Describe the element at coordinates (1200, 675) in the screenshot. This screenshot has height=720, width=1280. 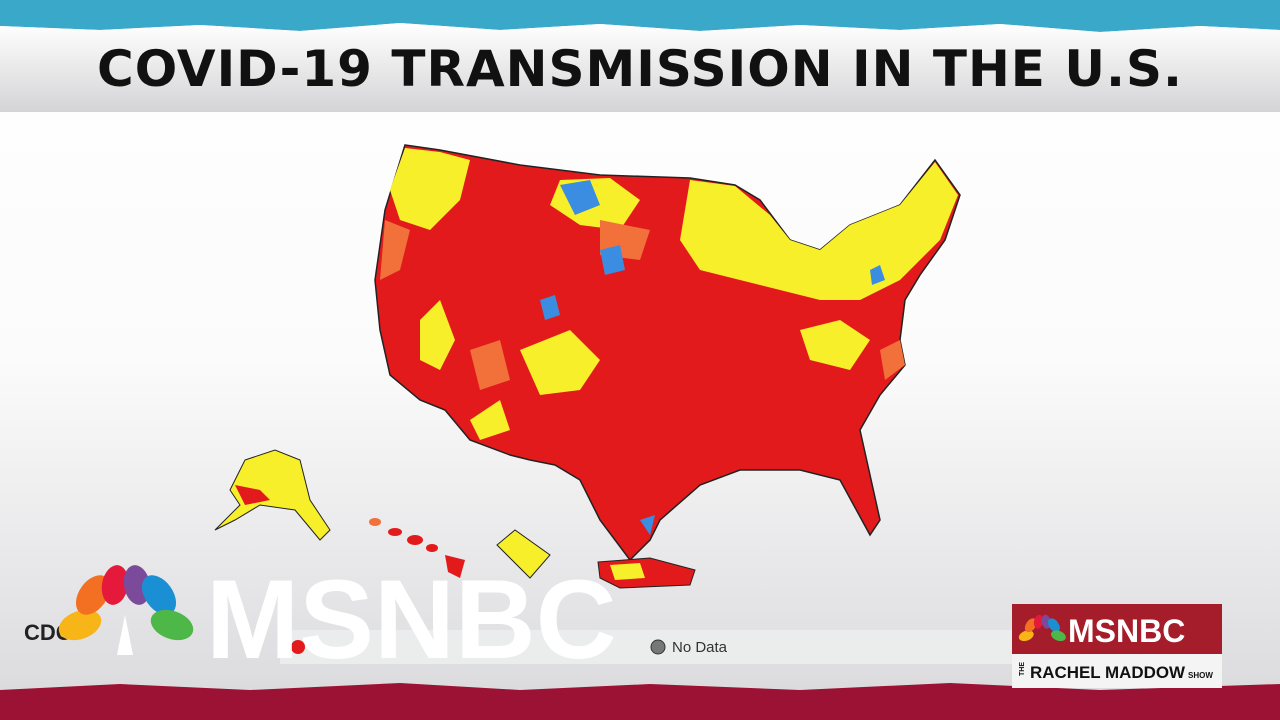
I see `show-suffix: SHOW` at that location.